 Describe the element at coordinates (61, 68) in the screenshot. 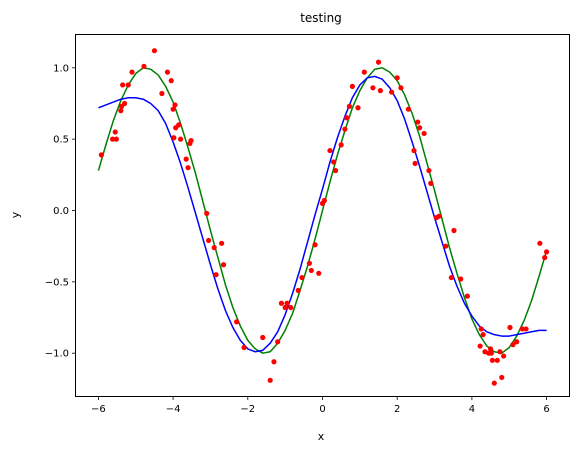

I see `y-tick-label: 1.0` at that location.